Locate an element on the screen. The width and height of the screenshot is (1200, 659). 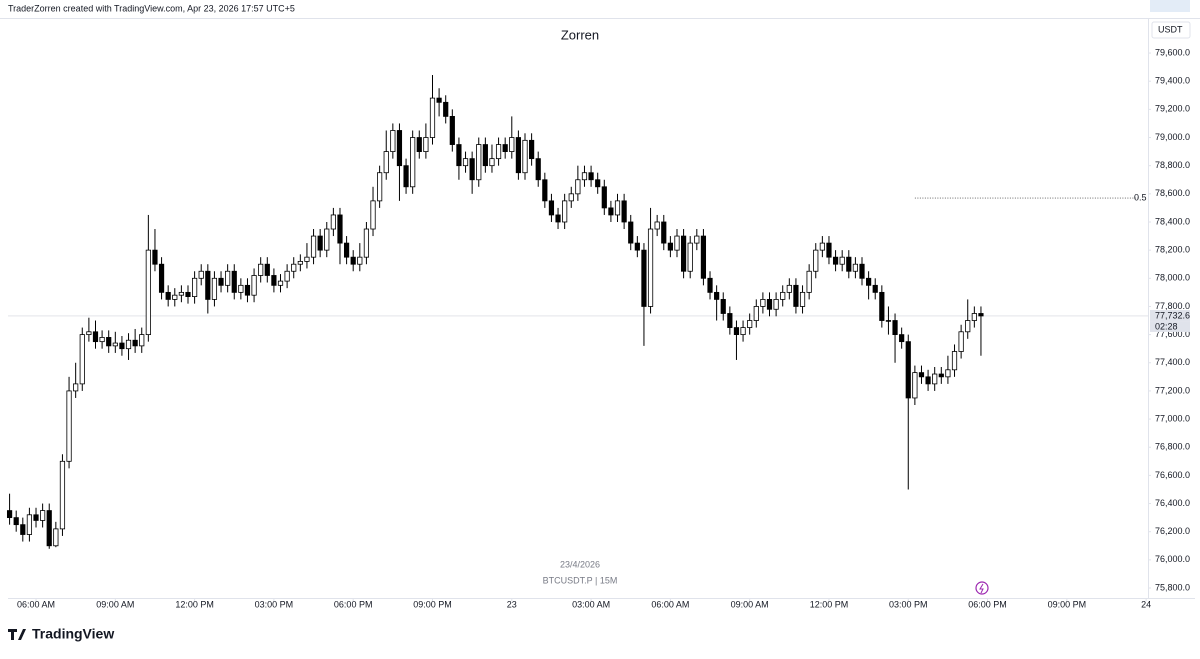
brand: TradingView is located at coordinates (73, 634).